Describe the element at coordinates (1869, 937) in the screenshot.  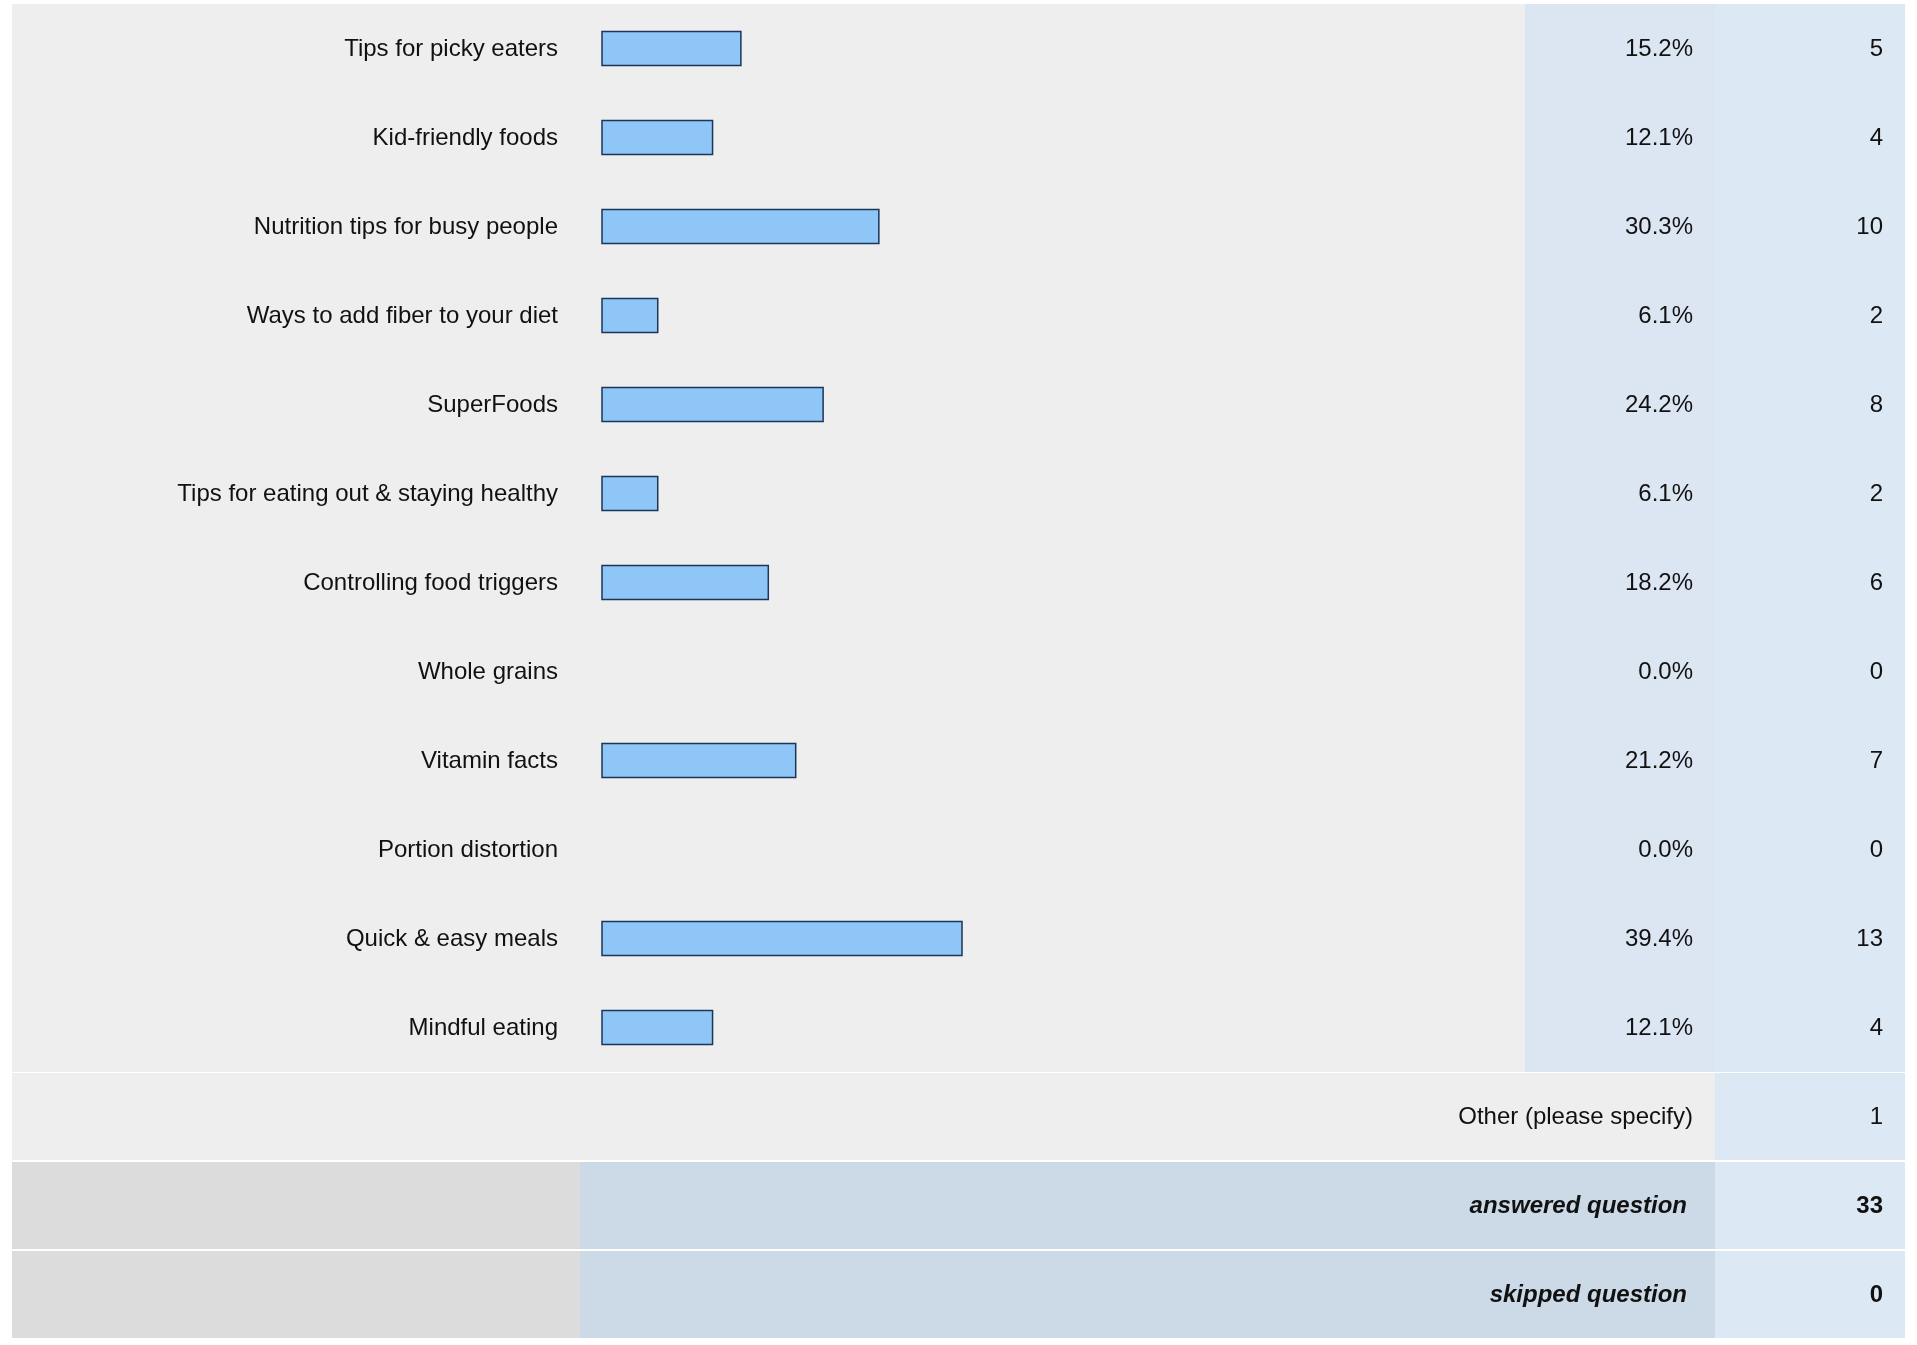
I see `text: 13` at that location.